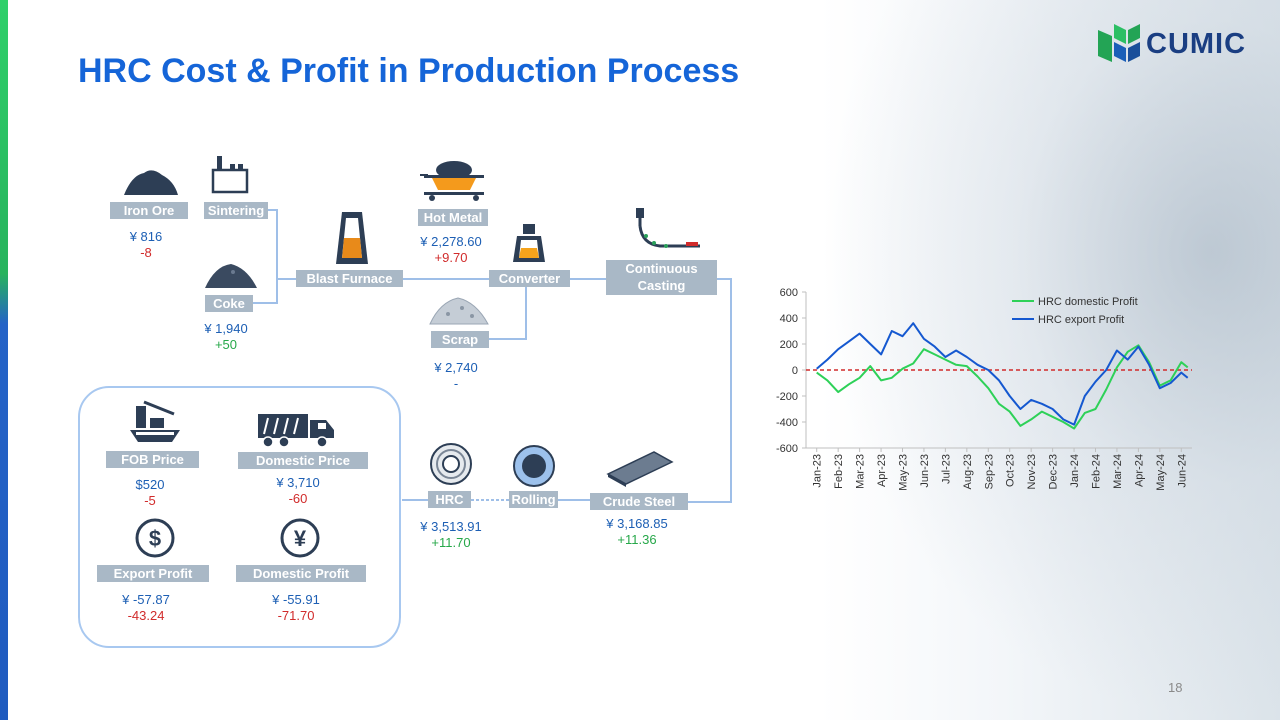 Image resolution: width=1280 pixels, height=720 pixels. I want to click on continuous-casting-label: Continuous Casting, so click(661, 277).